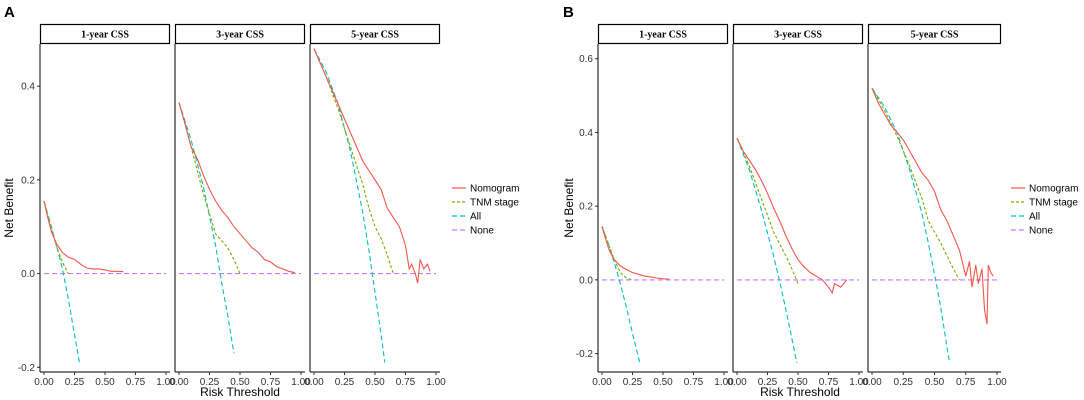 This screenshot has height=400, width=1084. I want to click on panel-a-facet-1-strip, so click(105, 34).